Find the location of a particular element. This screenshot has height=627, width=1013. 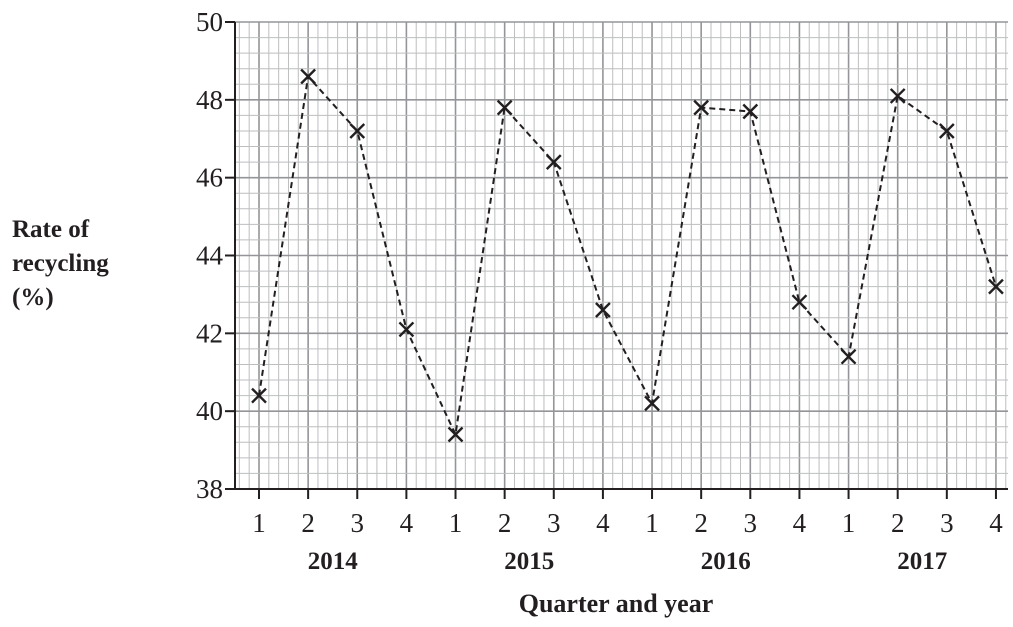

year-label: 2014 is located at coordinates (333, 561).